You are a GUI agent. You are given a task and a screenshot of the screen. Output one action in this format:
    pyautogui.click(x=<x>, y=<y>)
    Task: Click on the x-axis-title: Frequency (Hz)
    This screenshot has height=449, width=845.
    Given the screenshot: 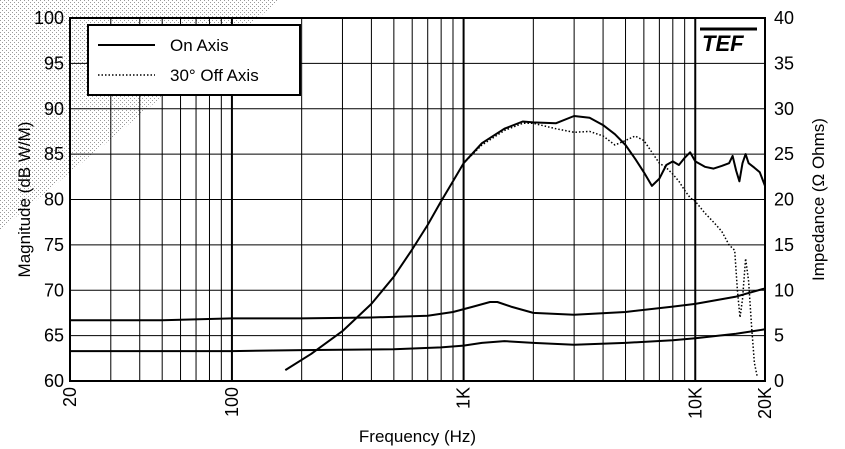 What is the action you would take?
    pyautogui.click(x=417, y=436)
    